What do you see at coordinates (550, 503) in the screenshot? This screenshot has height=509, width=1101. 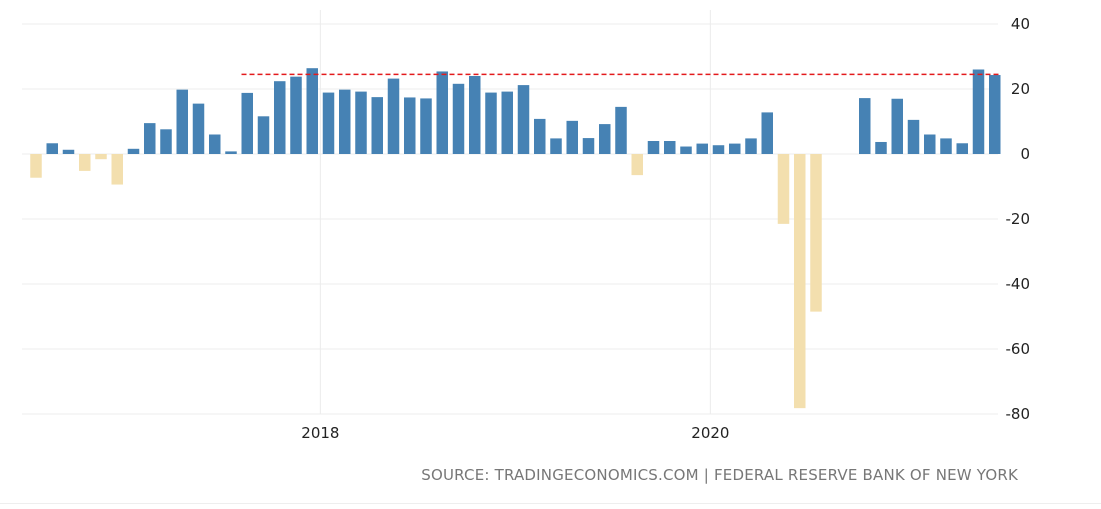 I see `bottom-divider` at bounding box center [550, 503].